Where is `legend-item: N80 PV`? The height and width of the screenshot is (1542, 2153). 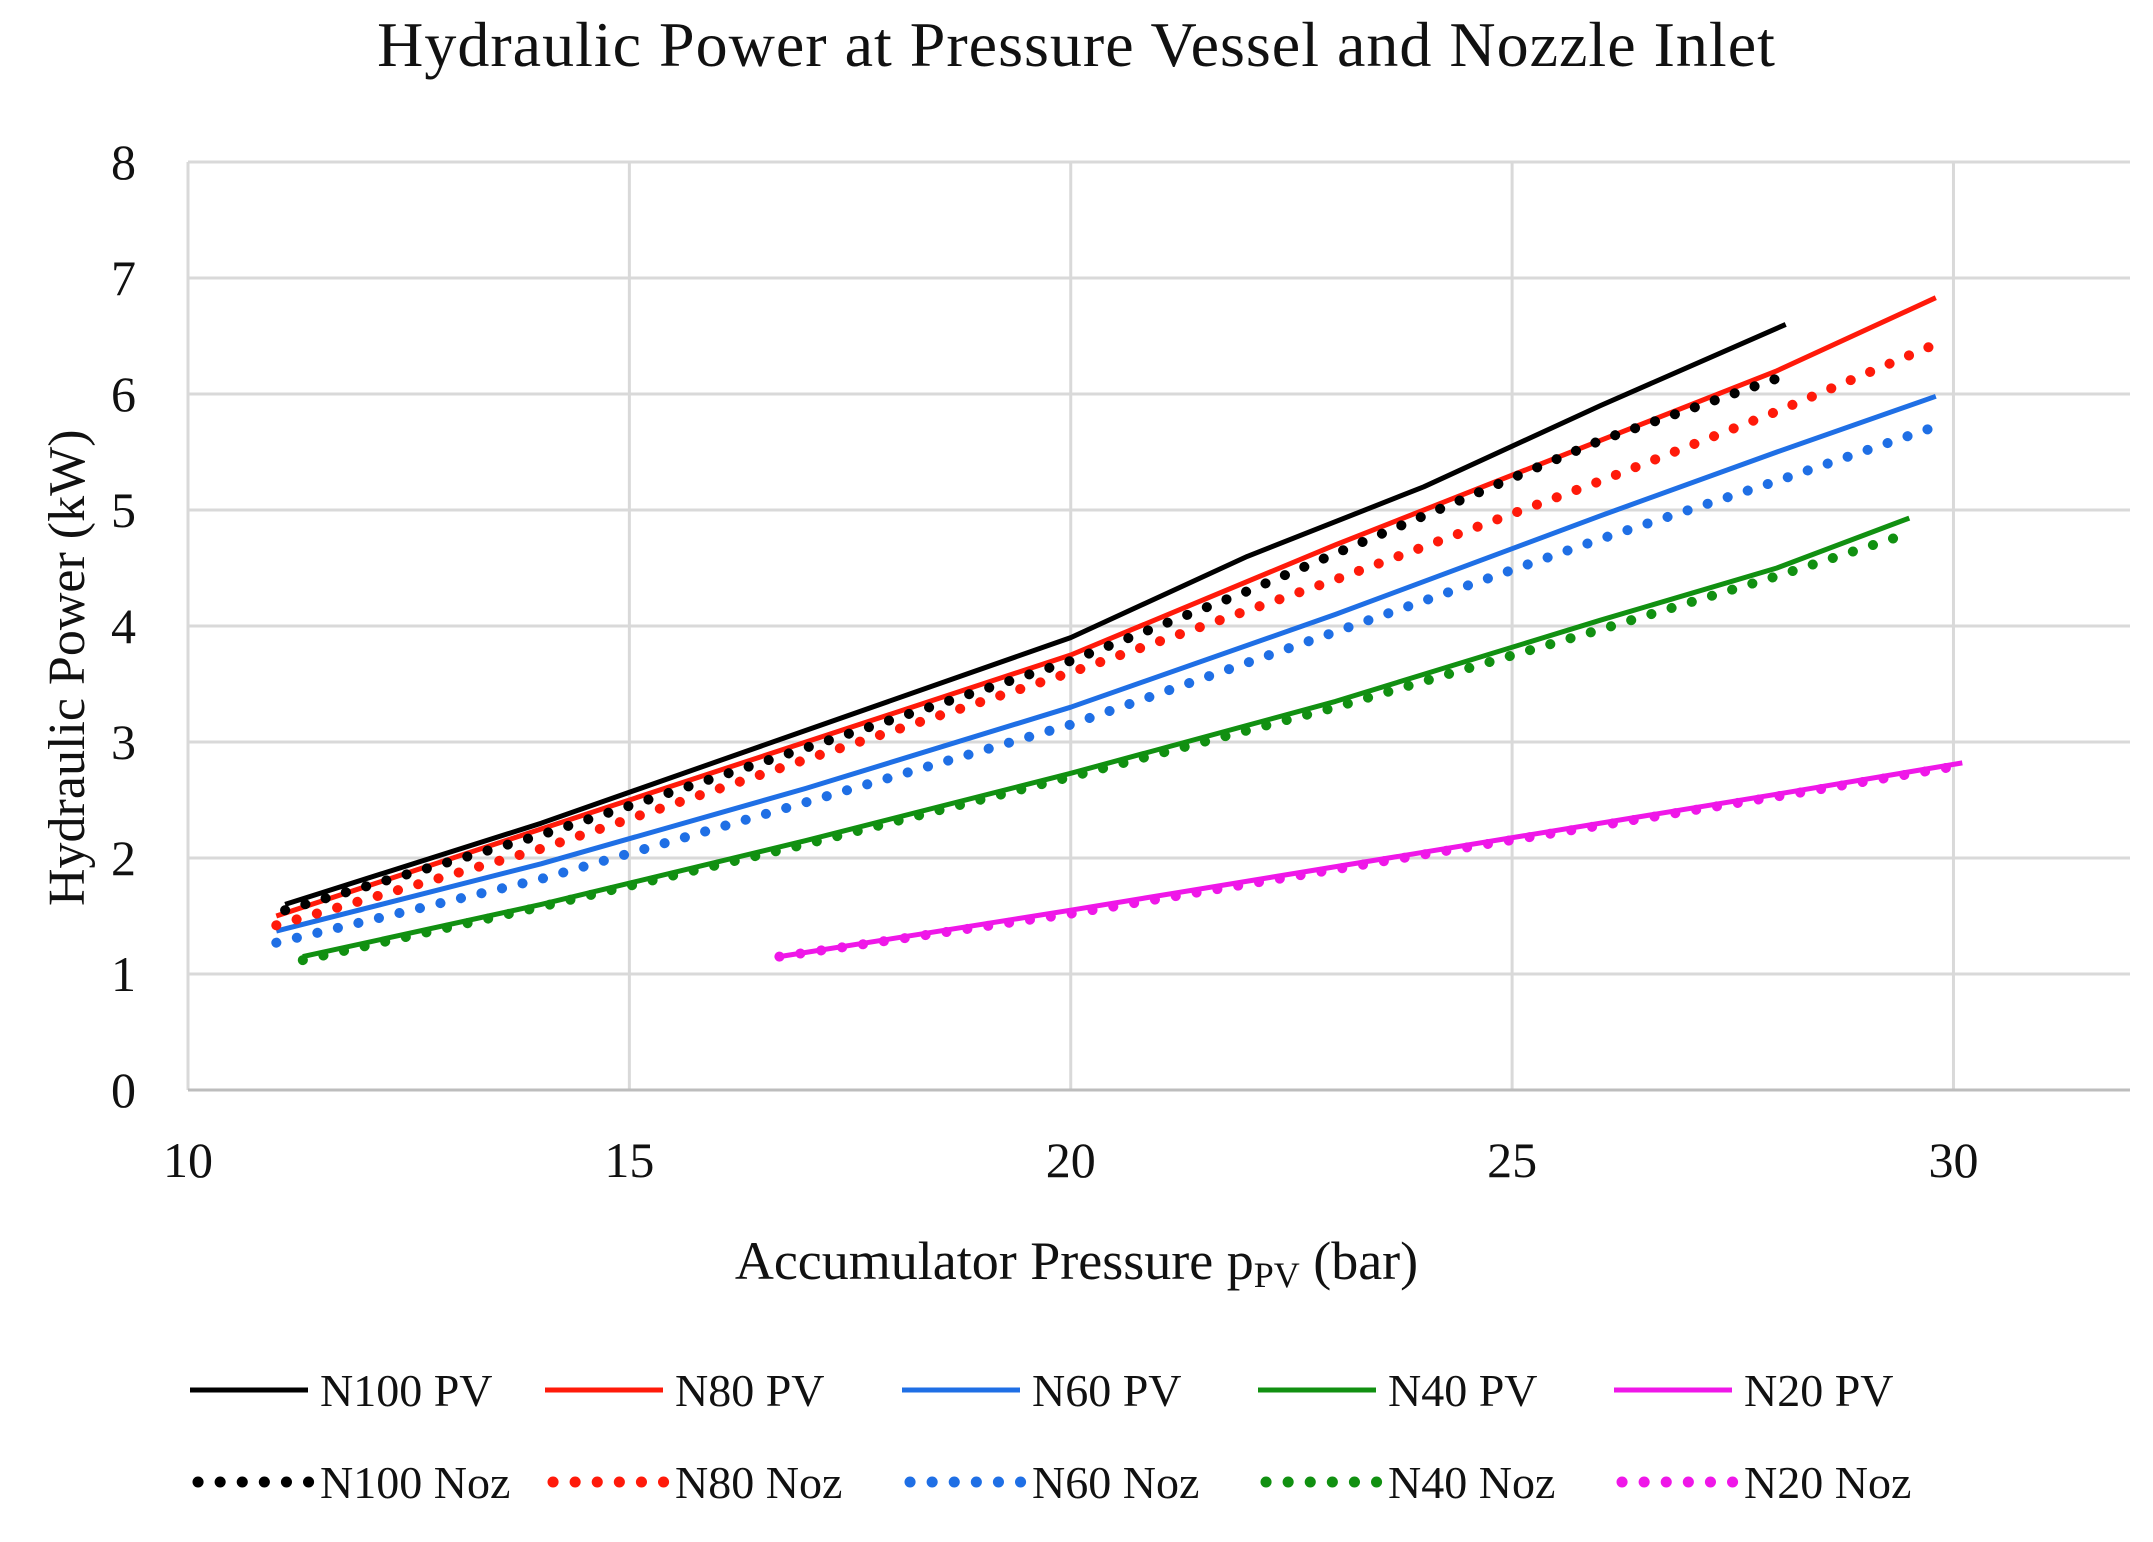 legend-item: N80 PV is located at coordinates (685, 1390).